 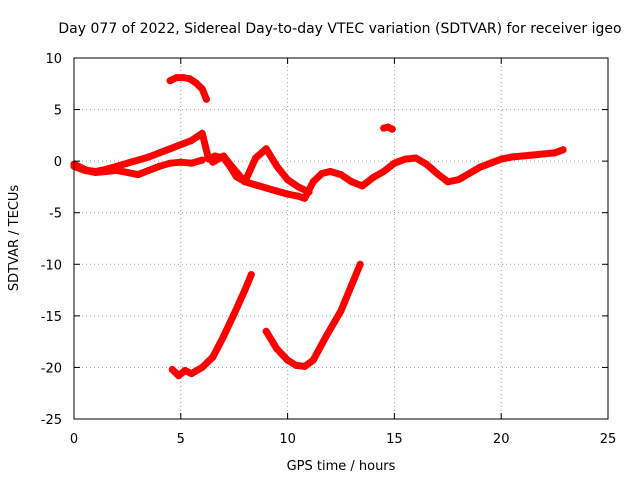 What do you see at coordinates (341, 466) in the screenshot?
I see `x-axis-label: GPS time / hours` at bounding box center [341, 466].